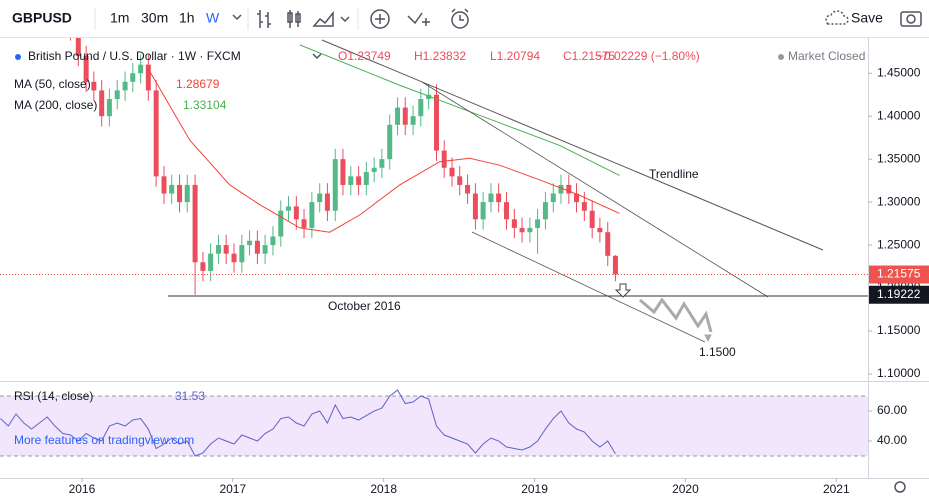  What do you see at coordinates (434, 426) in the screenshot?
I see `rsi-band` at bounding box center [434, 426].